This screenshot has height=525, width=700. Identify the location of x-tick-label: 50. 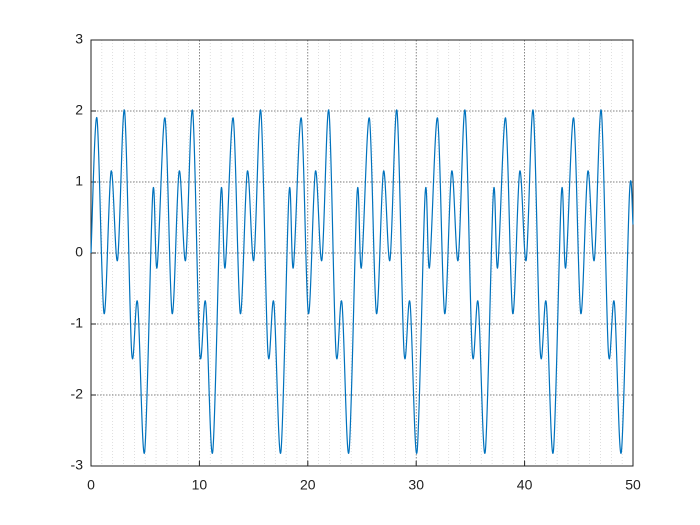
(633, 485).